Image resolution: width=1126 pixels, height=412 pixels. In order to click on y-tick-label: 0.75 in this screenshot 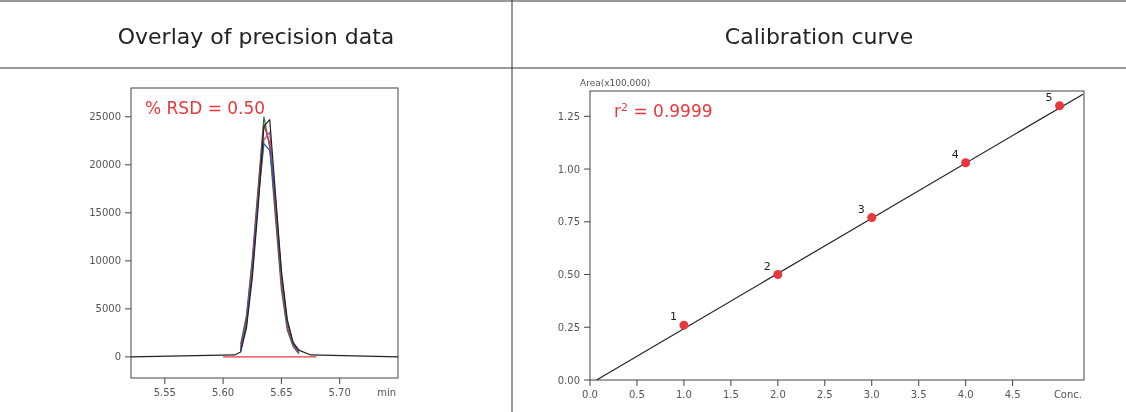, I will do `click(568, 222)`.